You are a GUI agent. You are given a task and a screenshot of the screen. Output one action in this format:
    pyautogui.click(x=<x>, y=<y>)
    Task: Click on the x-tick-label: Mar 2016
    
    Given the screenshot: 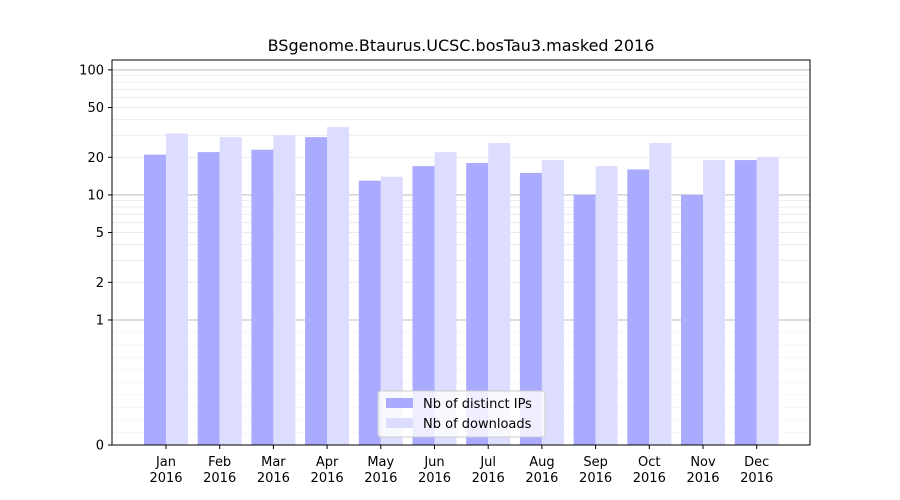 What is the action you would take?
    pyautogui.click(x=273, y=470)
    